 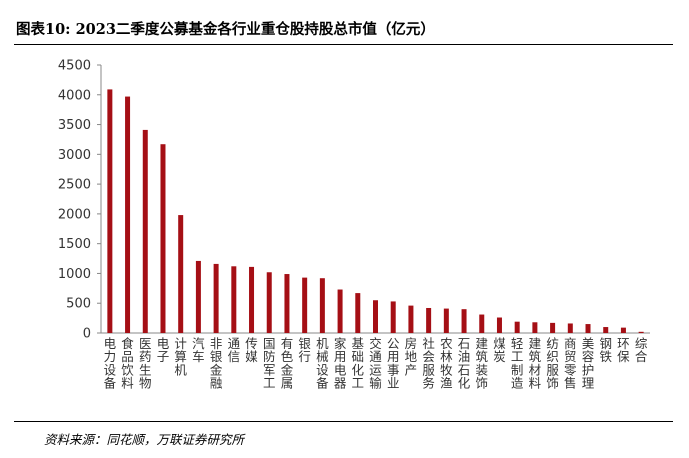 What do you see at coordinates (269, 369) in the screenshot?
I see `x-tick-label: 军` at bounding box center [269, 369].